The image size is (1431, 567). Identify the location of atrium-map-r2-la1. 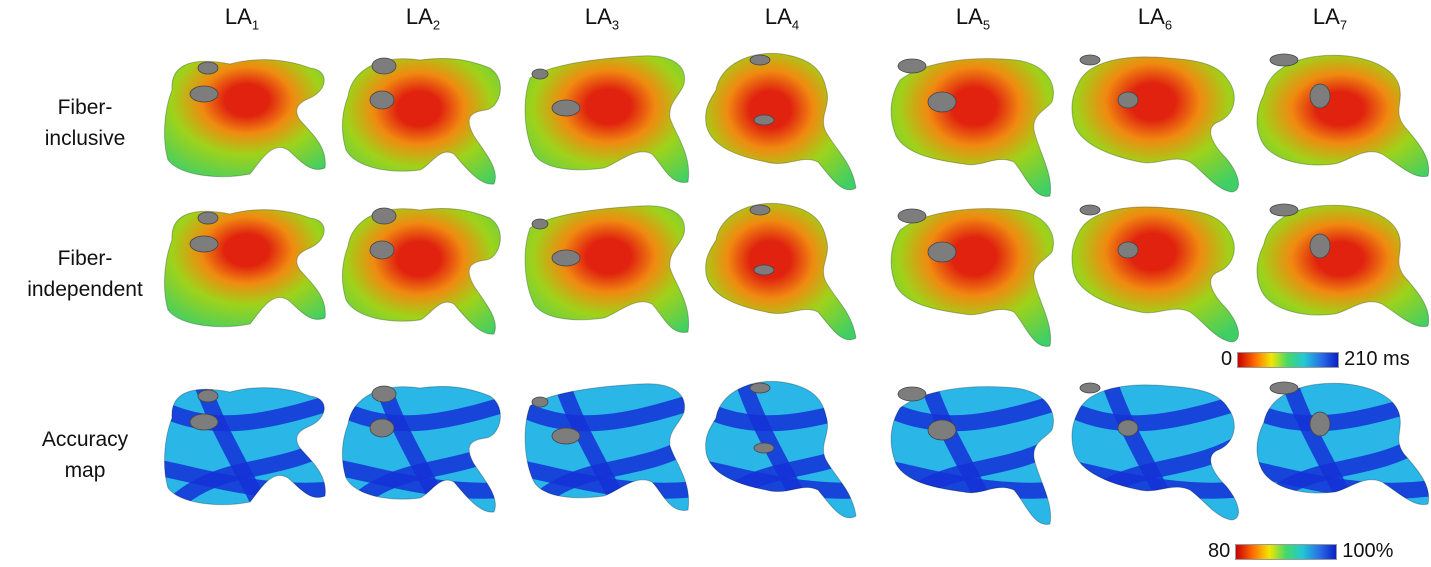
(253, 275).